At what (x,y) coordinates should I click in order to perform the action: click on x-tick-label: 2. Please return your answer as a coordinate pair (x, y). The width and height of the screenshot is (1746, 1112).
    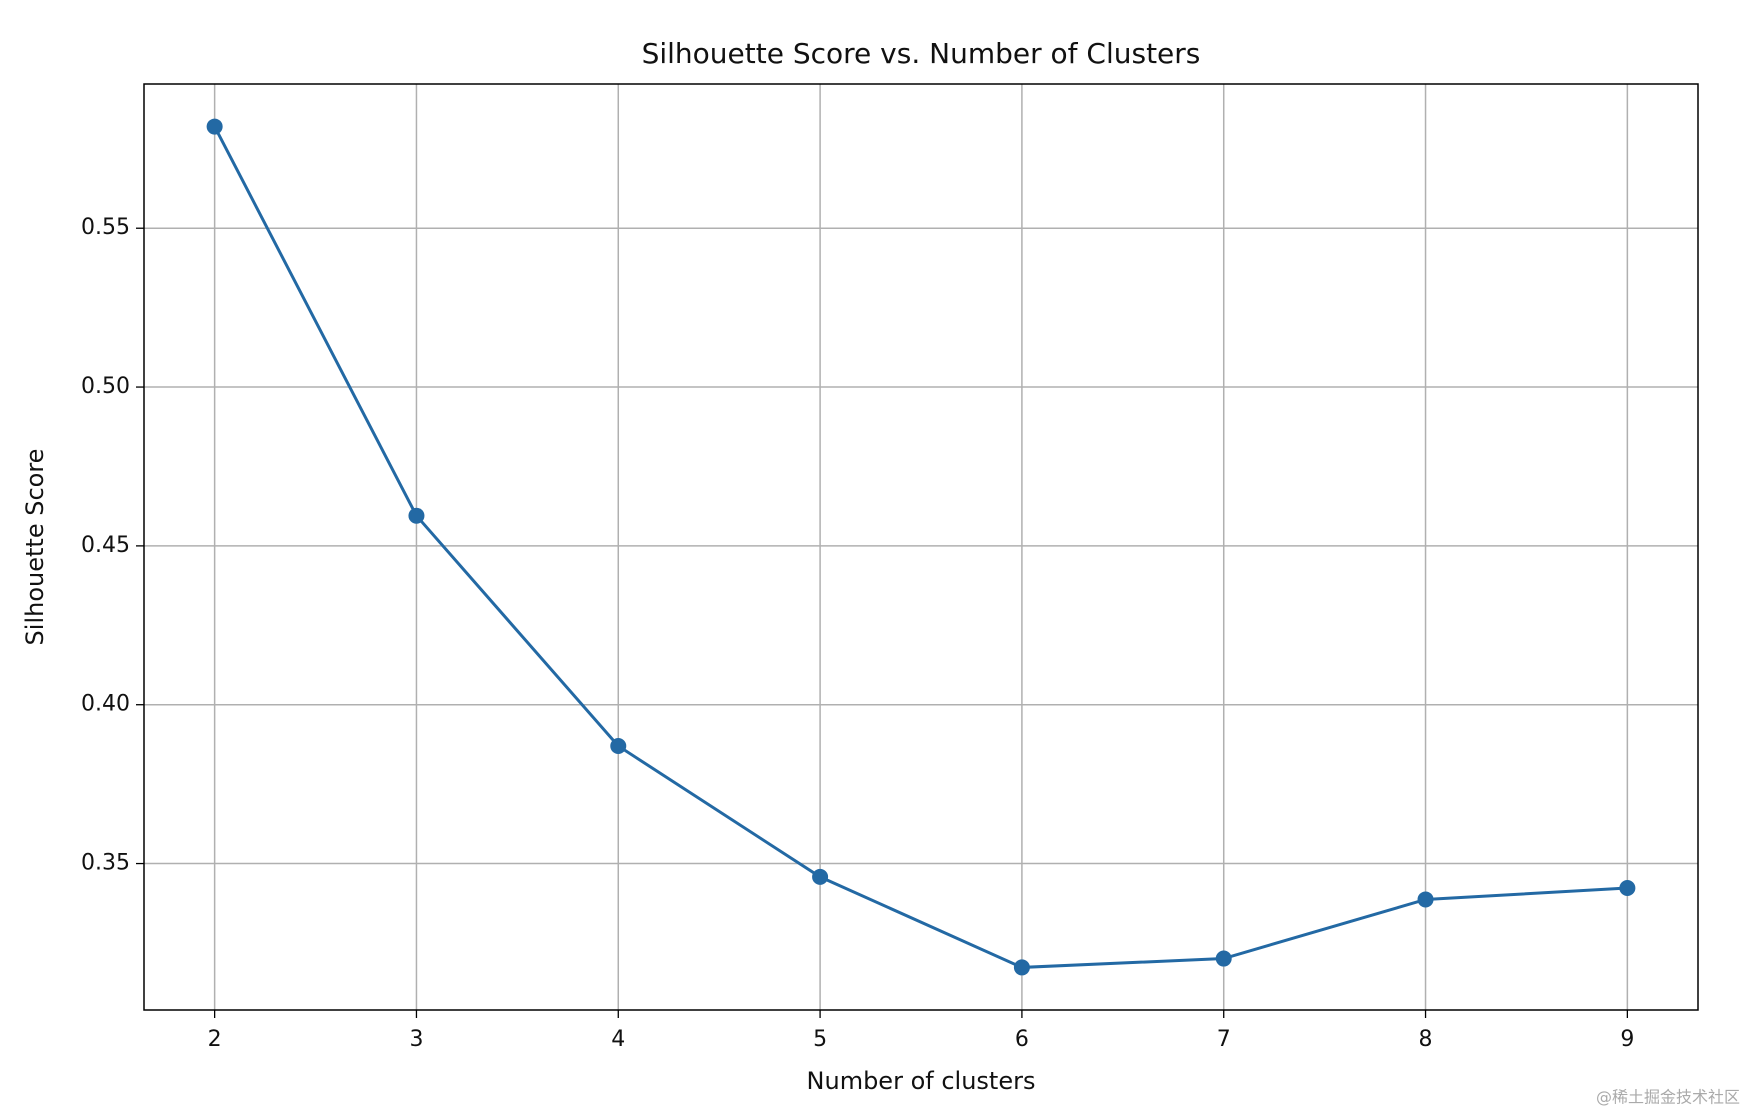
    Looking at the image, I should click on (215, 1039).